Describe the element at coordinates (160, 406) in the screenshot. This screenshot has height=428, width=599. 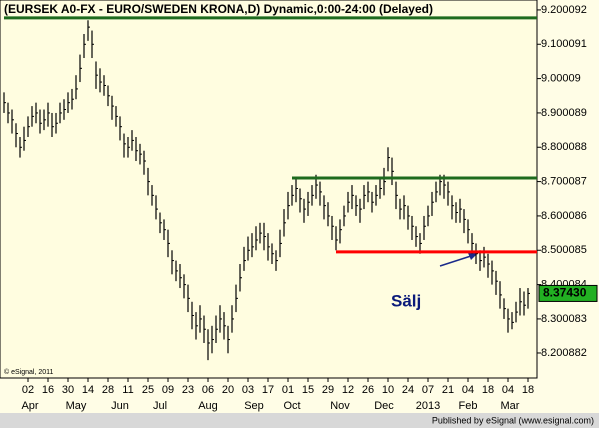
I see `month-label: Jul` at that location.